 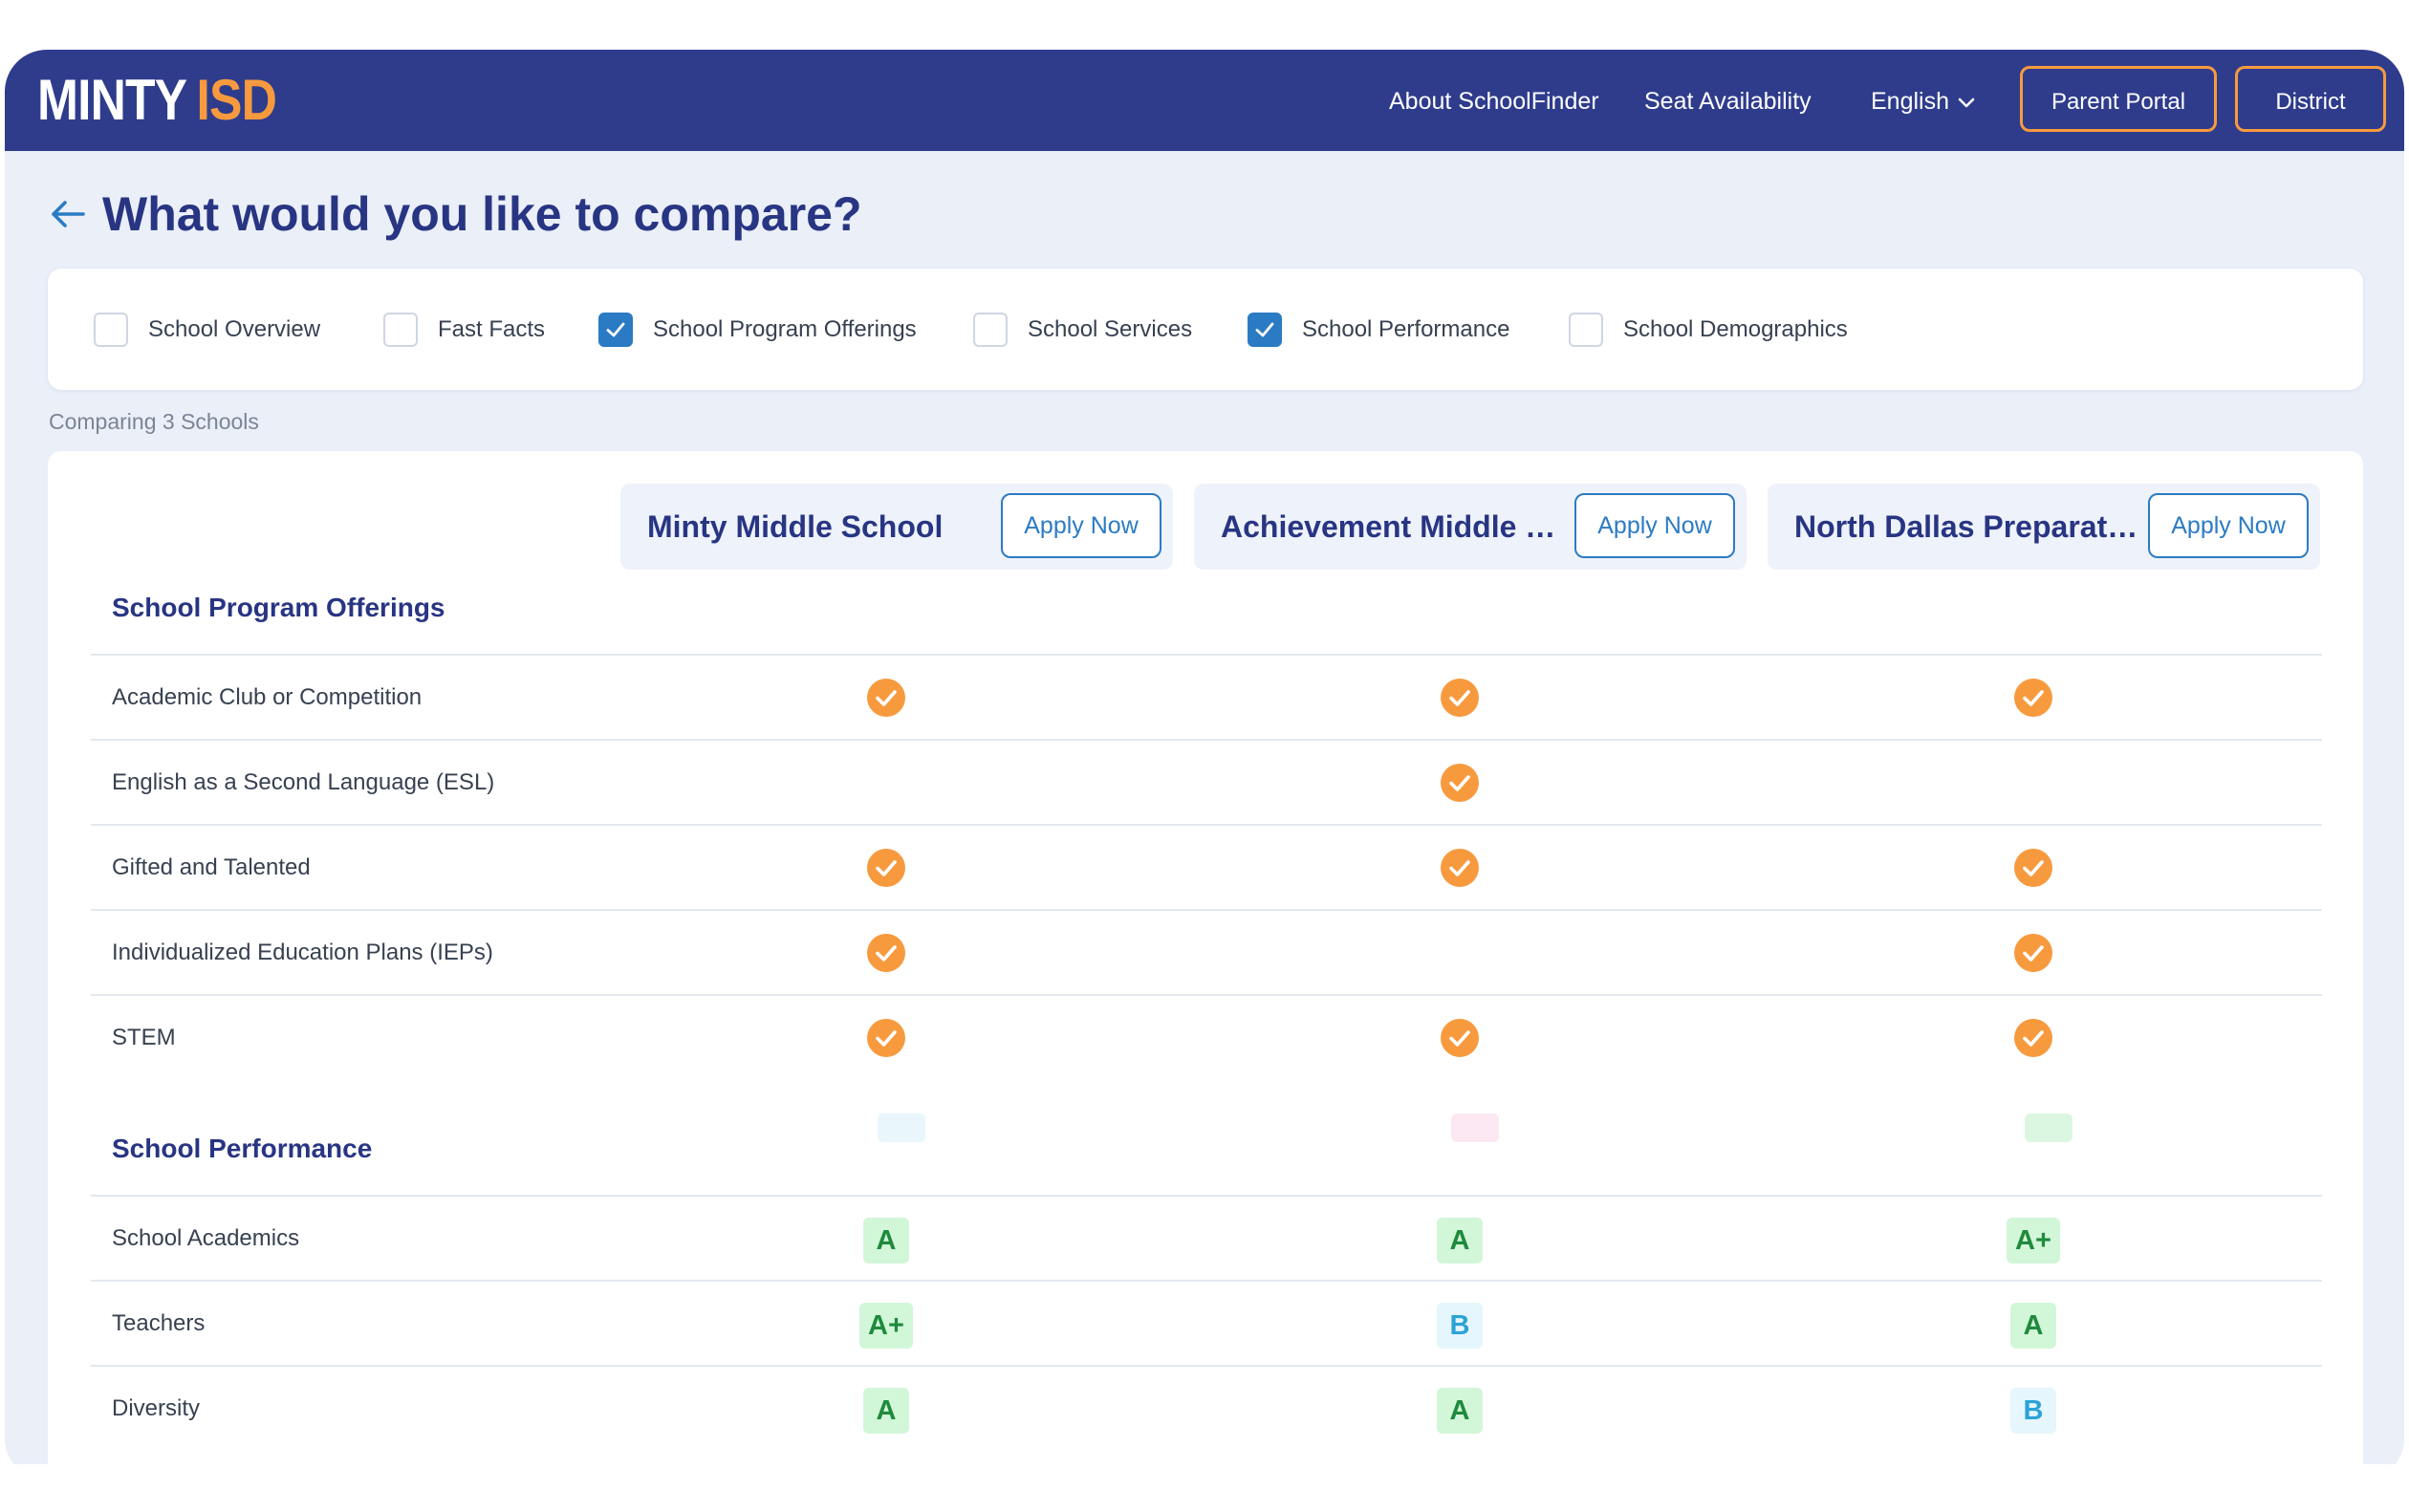 I want to click on row-label: Teachers, so click(x=159, y=1323).